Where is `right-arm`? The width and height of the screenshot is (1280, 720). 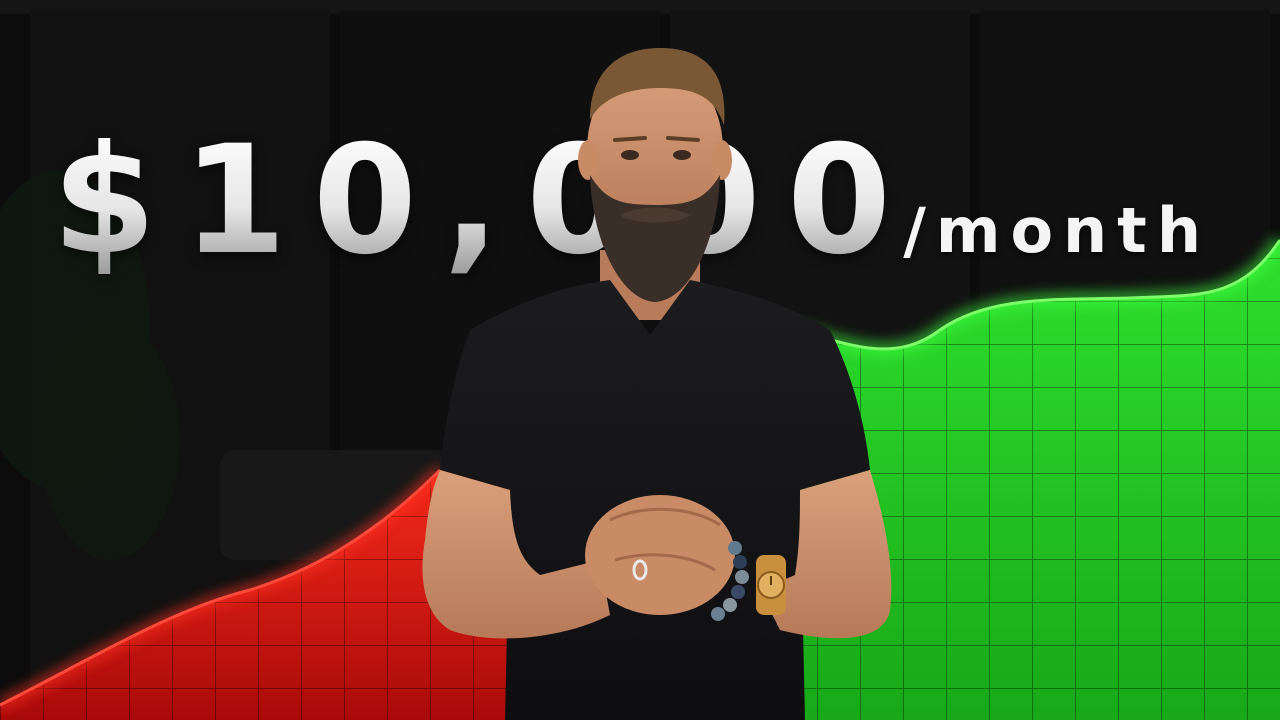
right-arm is located at coordinates (826, 554).